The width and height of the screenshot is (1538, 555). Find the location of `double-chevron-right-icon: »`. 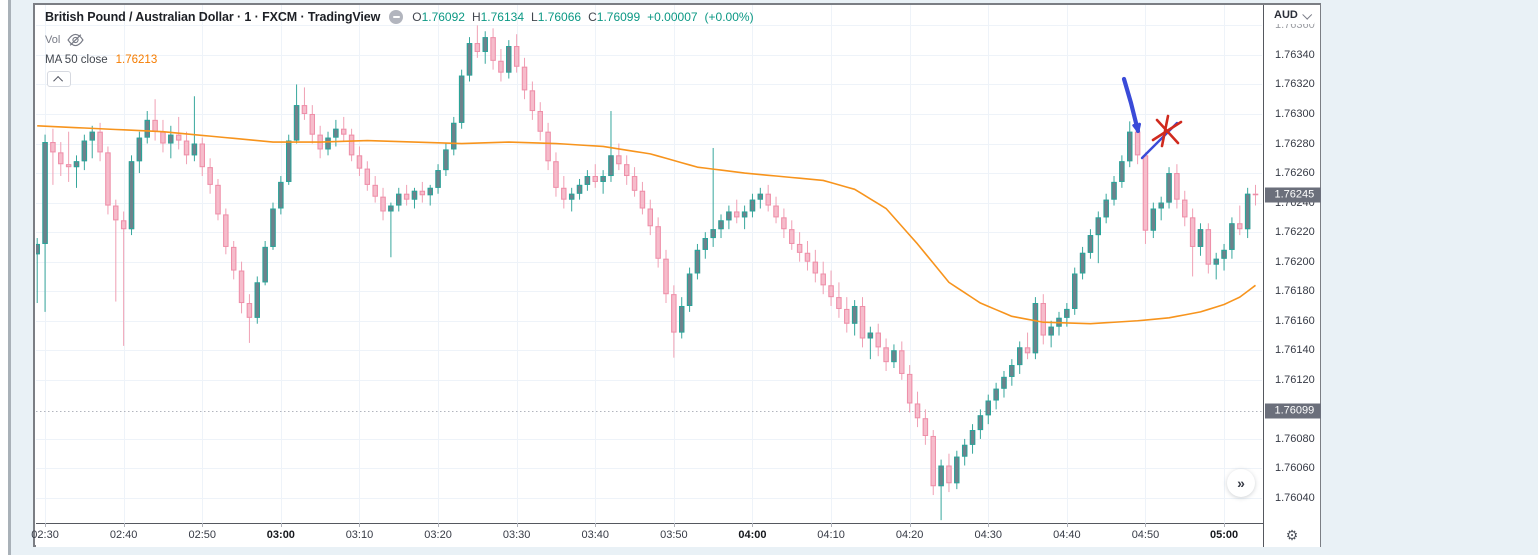

double-chevron-right-icon: » is located at coordinates (1241, 483).